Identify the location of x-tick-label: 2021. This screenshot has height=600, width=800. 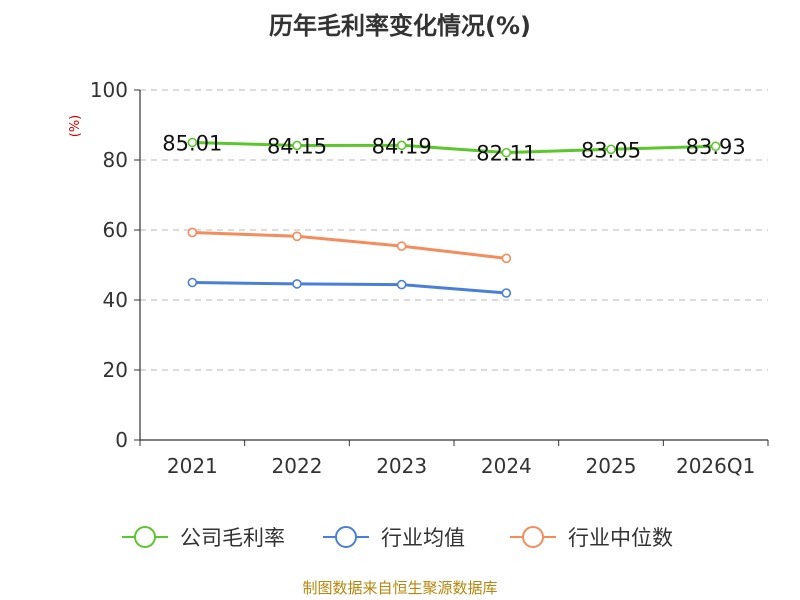
(192, 466).